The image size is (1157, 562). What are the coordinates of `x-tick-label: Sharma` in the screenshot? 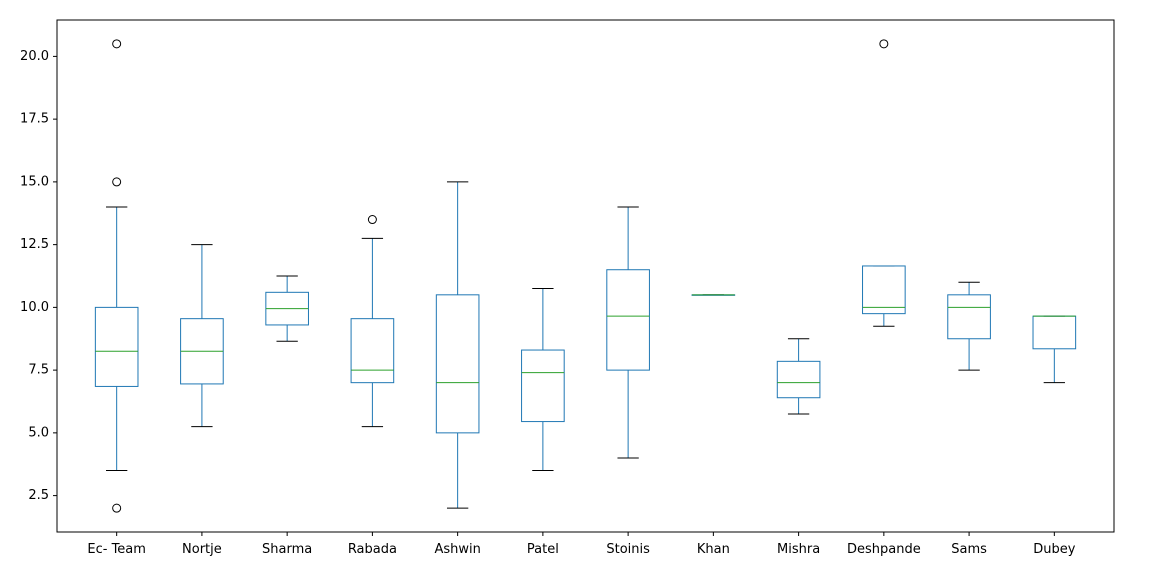 It's located at (287, 549).